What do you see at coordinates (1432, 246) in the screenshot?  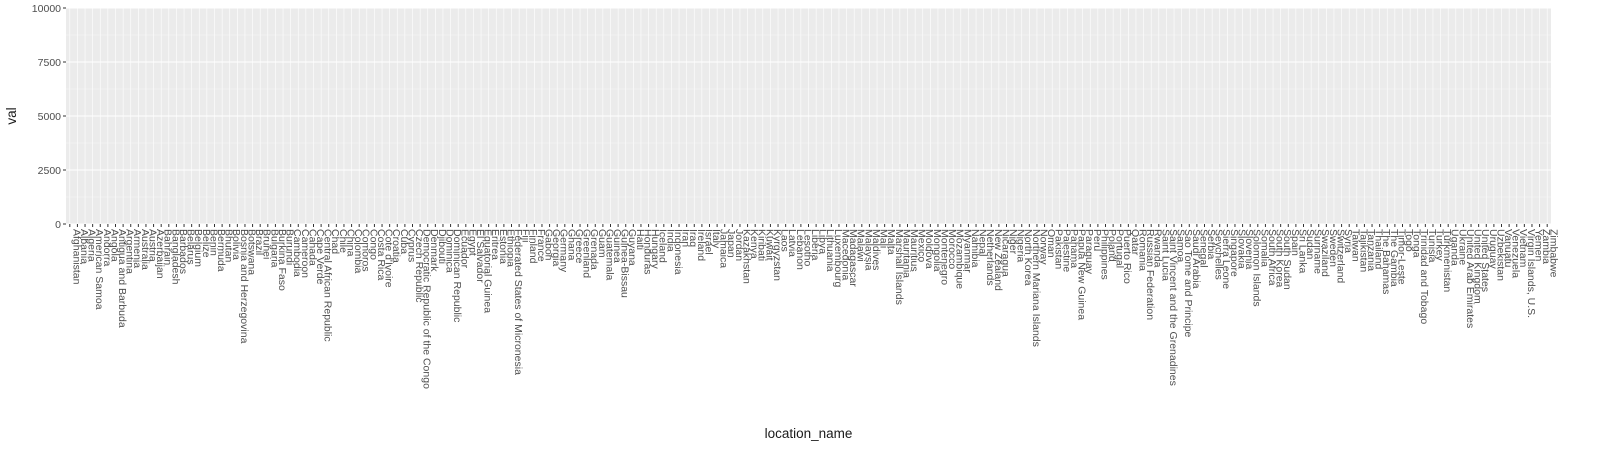 I see `x-tick-label: Tunisia` at bounding box center [1432, 246].